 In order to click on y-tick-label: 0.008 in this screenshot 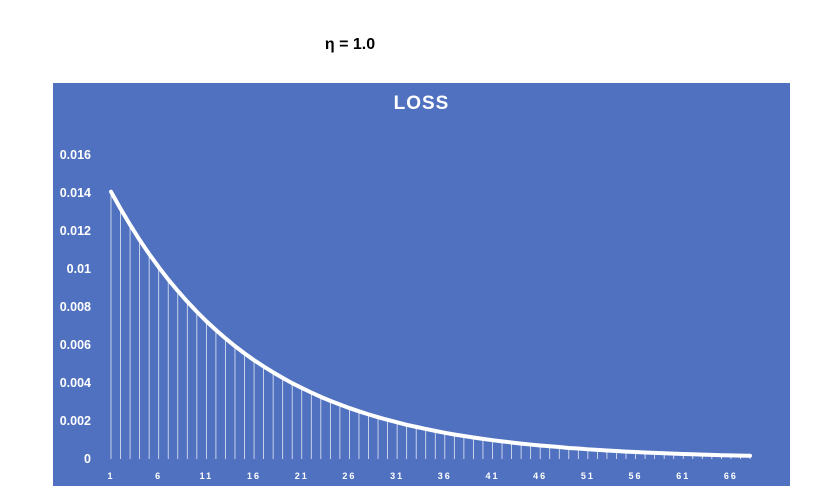, I will do `click(75, 307)`.